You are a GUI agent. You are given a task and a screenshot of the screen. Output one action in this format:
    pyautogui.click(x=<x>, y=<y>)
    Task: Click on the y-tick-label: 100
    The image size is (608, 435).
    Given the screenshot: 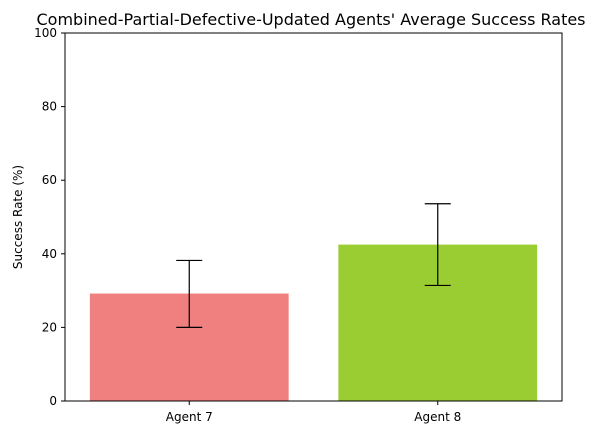 What is the action you would take?
    pyautogui.click(x=45, y=33)
    